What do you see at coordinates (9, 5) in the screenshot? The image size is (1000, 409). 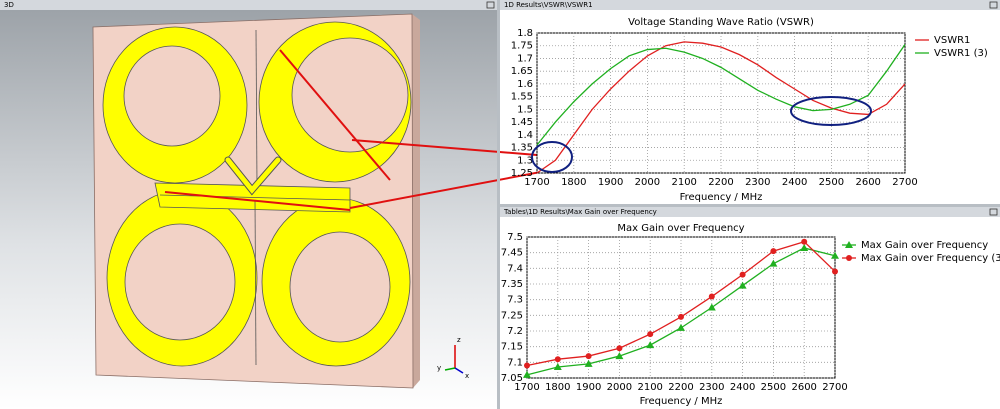 I see `panel-title: 3D` at bounding box center [9, 5].